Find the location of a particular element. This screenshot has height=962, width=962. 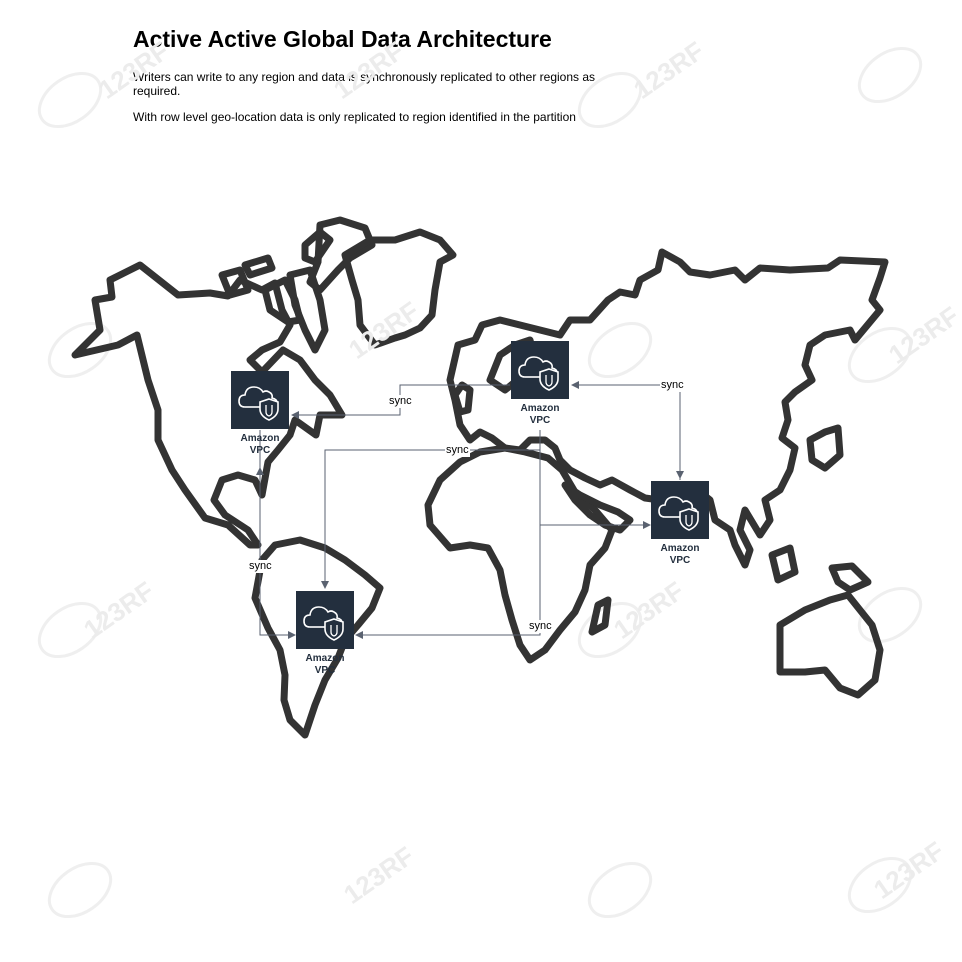

greenland-outline is located at coordinates (399, 288).